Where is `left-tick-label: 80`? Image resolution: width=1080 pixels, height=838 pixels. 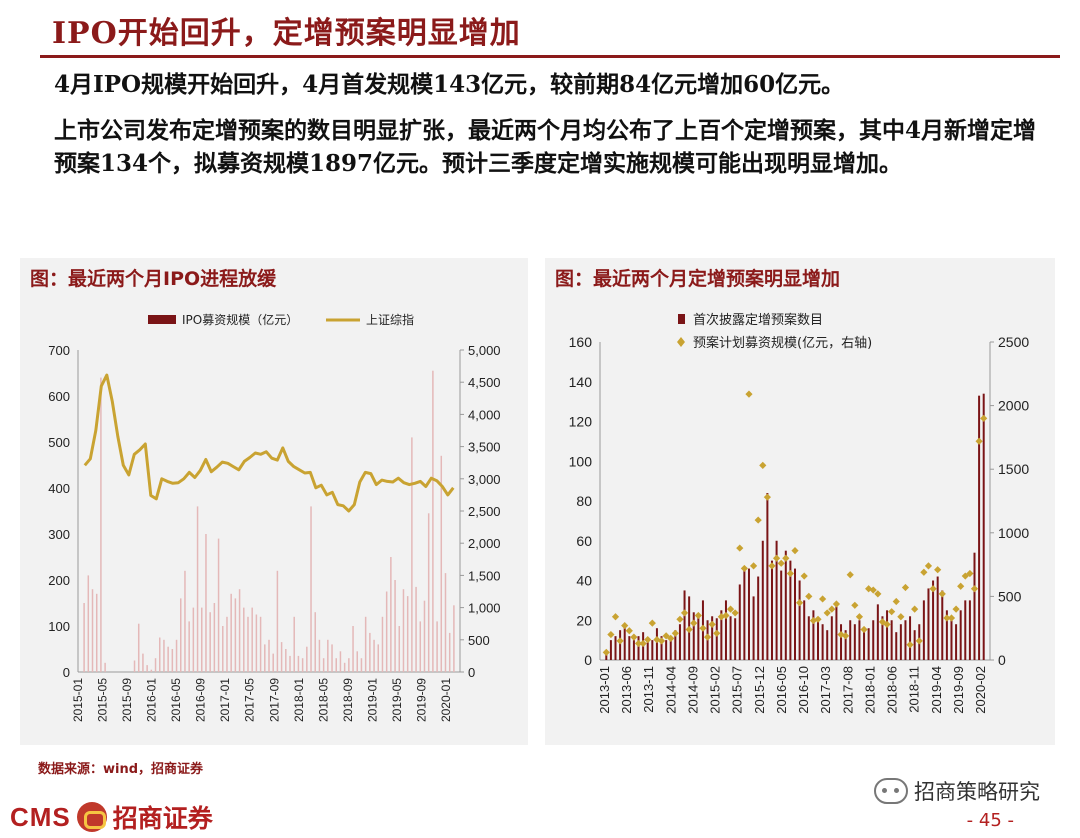 left-tick-label: 80 is located at coordinates (584, 501).